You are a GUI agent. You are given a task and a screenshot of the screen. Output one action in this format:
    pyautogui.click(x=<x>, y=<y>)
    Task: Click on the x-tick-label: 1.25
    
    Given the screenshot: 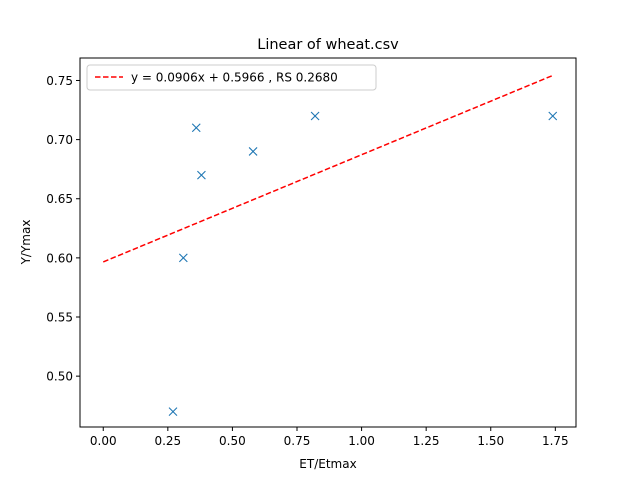 What is the action you would take?
    pyautogui.click(x=426, y=441)
    